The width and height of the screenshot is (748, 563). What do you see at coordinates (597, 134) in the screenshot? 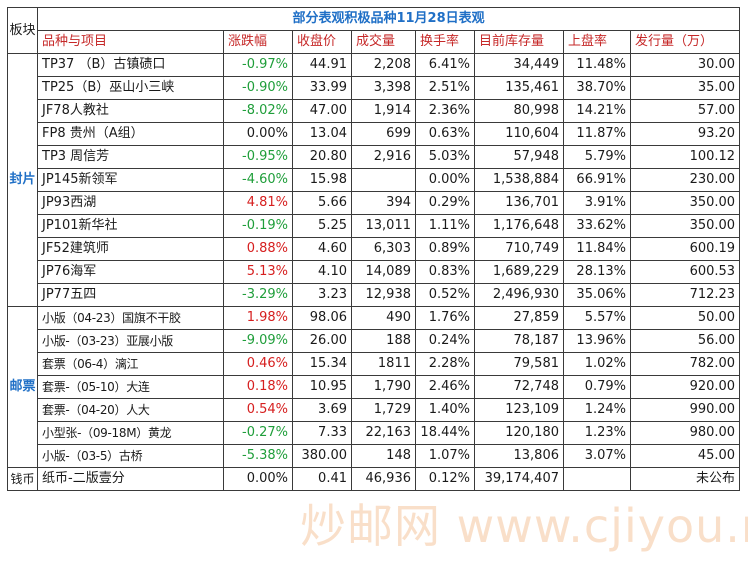
I see `listing-cell: 11.87%` at bounding box center [597, 134].